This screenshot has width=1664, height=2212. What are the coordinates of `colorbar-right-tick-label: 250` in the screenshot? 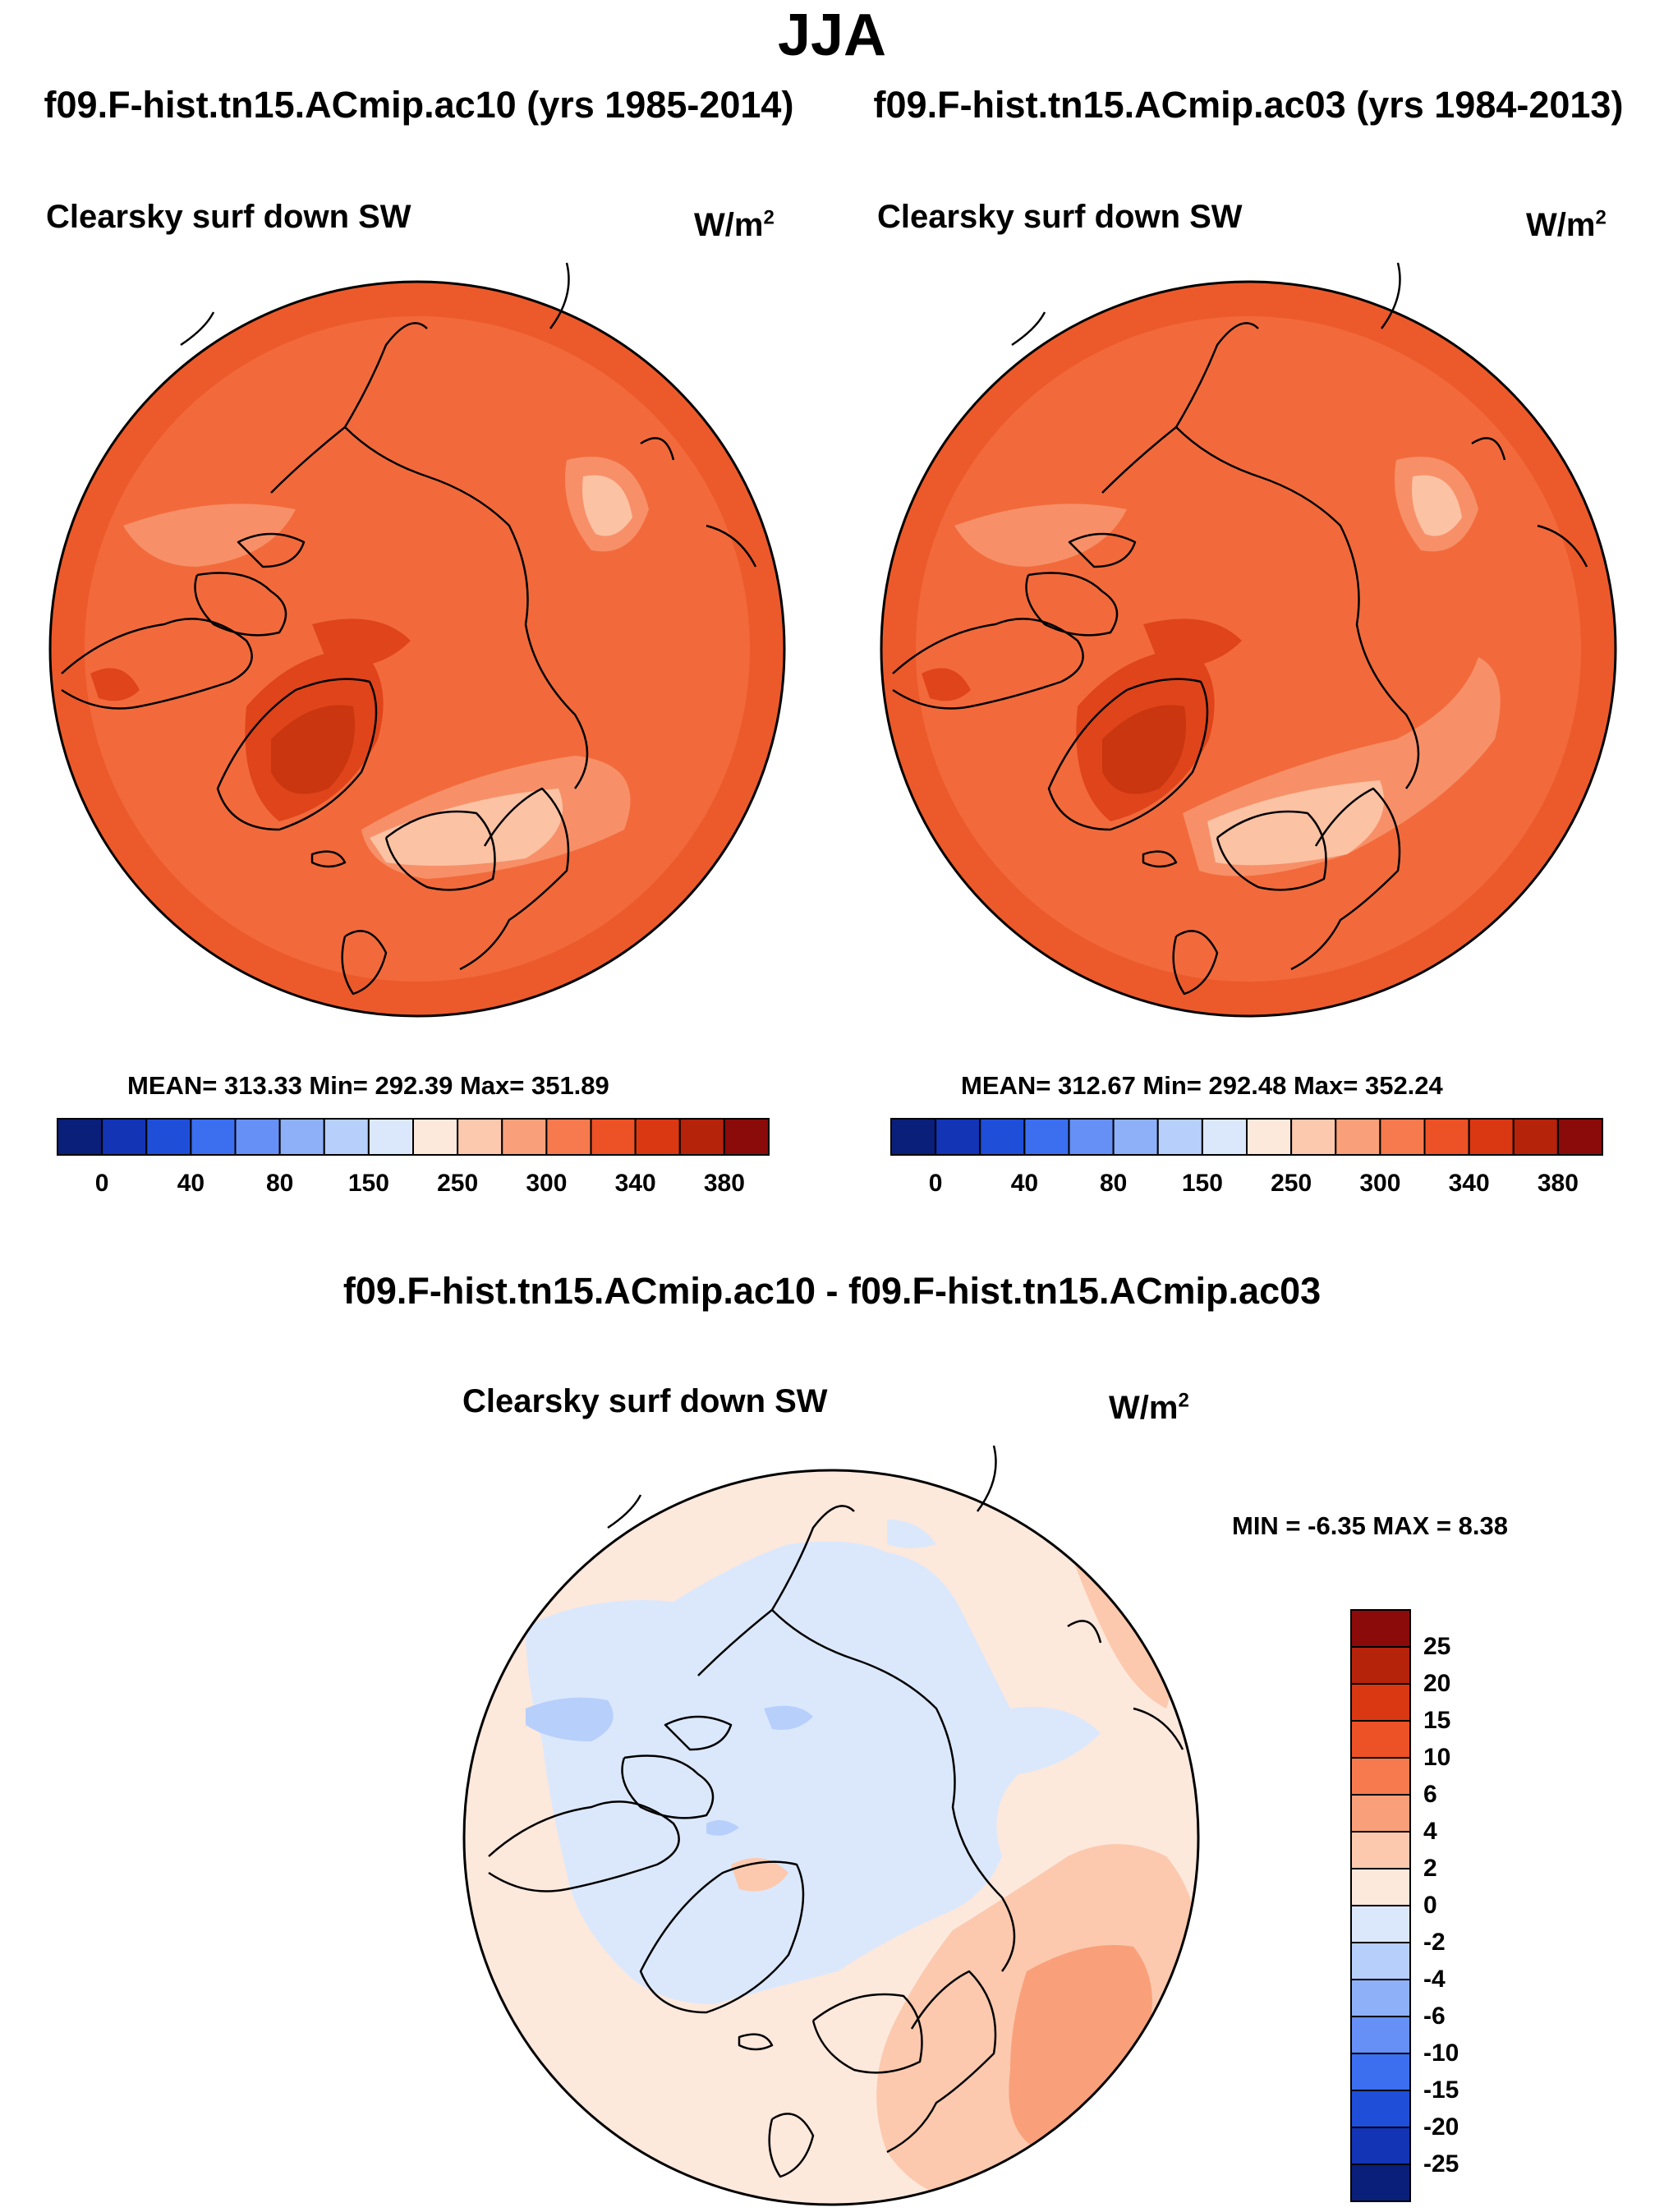 It's located at (1291, 1183).